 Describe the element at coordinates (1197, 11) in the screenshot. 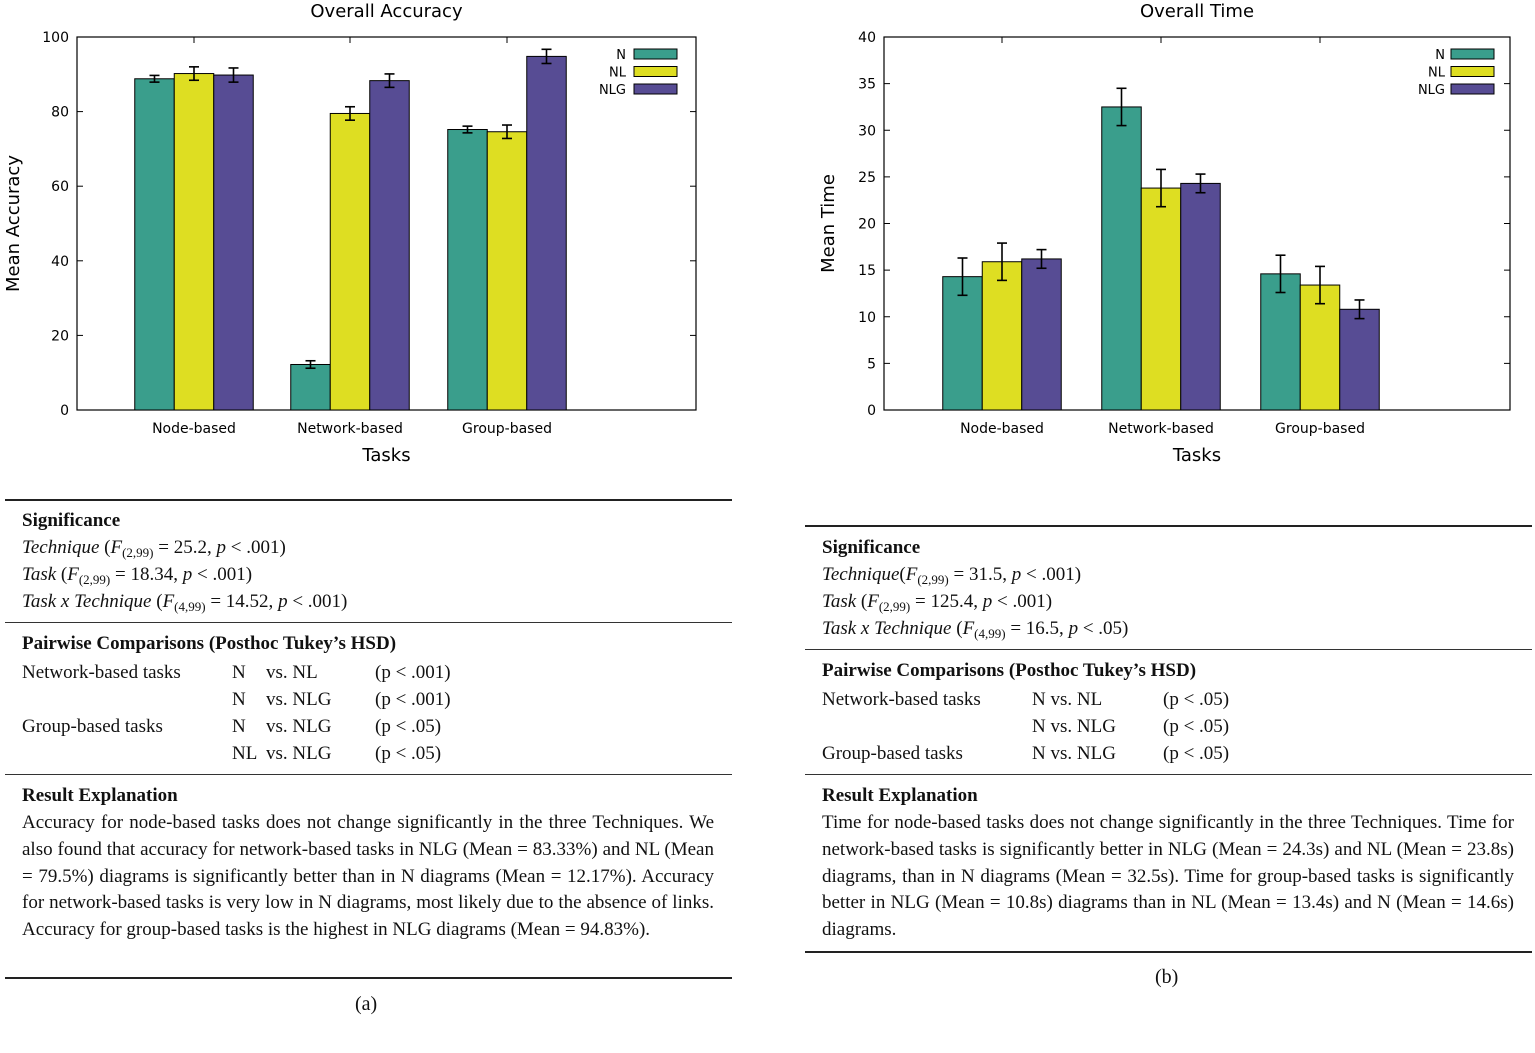

I see `chart-title: Overall Time` at that location.